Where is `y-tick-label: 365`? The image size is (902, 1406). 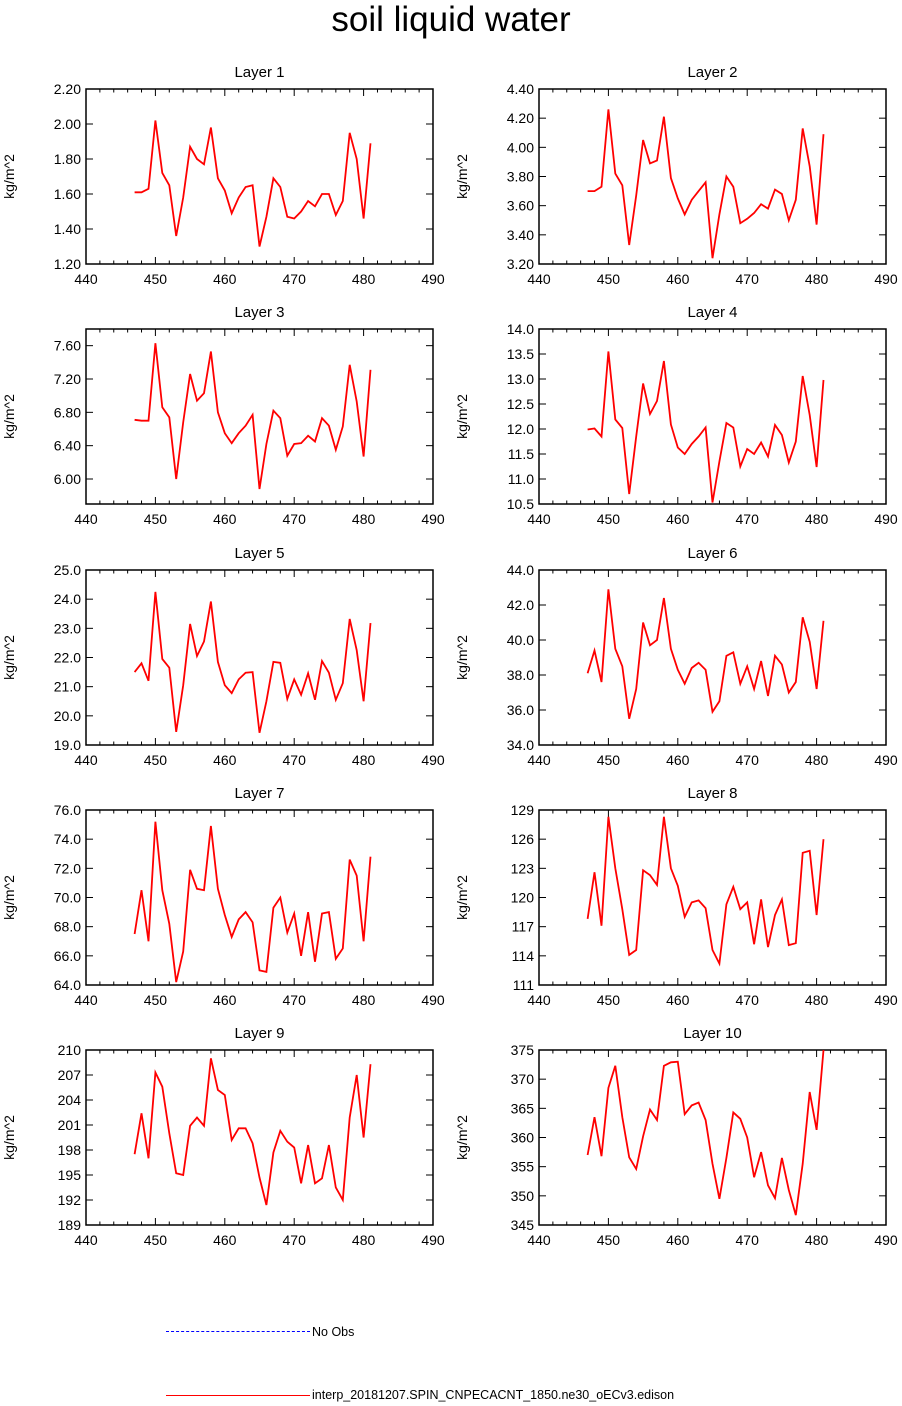 y-tick-label: 365 is located at coordinates (523, 1108).